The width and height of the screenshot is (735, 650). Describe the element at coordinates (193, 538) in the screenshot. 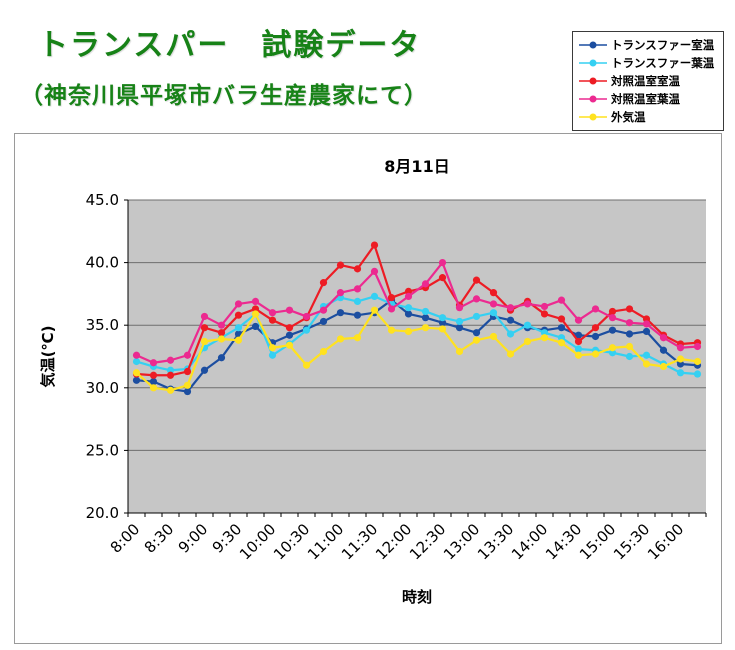

I see `x-axis-label: 9:00` at that location.